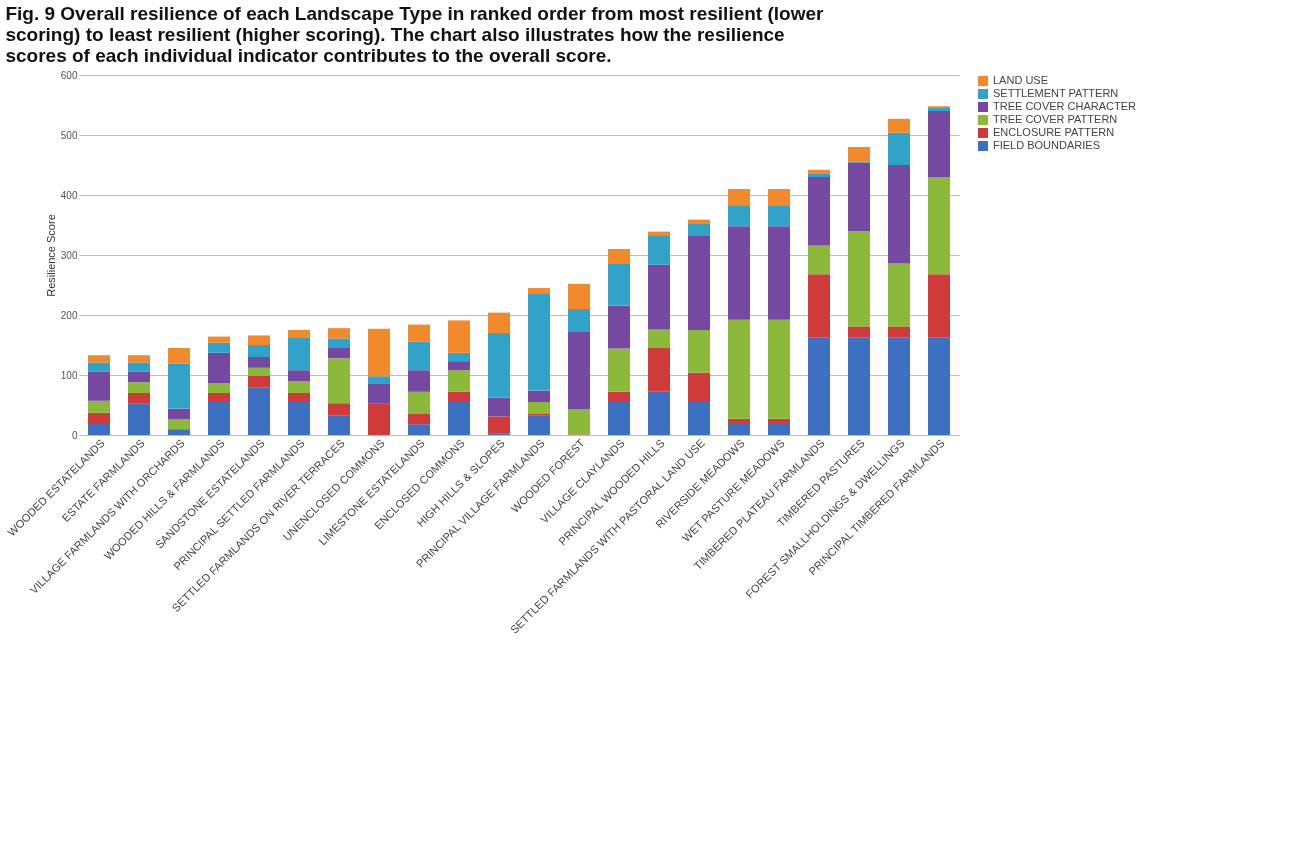 The image size is (1290, 861). Describe the element at coordinates (69, 135) in the screenshot. I see `y-tick-label: 500` at that location.